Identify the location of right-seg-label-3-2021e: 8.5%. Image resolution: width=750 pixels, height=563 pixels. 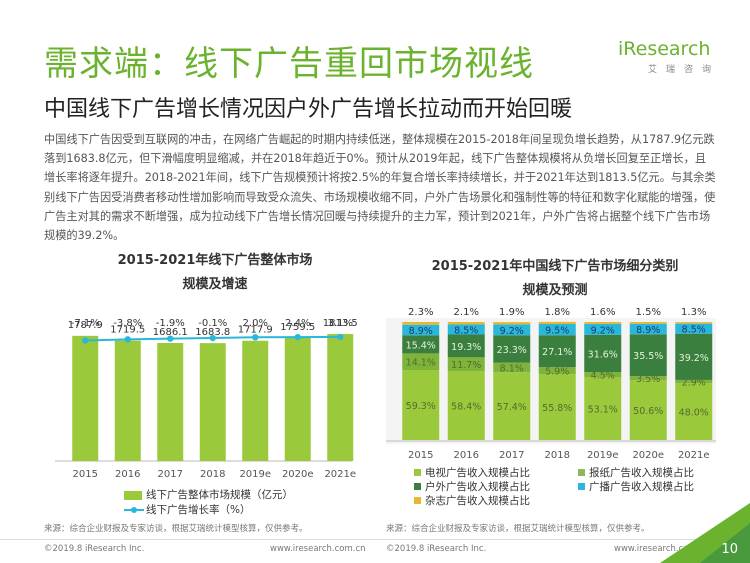
(694, 330).